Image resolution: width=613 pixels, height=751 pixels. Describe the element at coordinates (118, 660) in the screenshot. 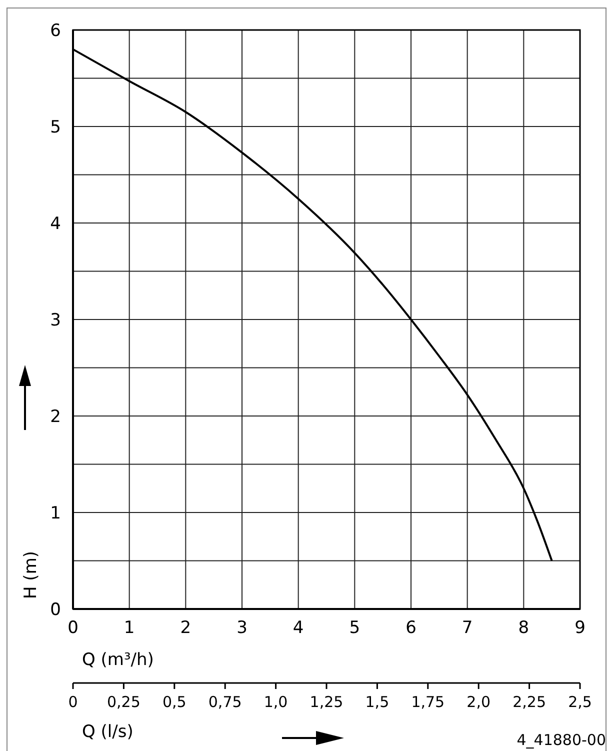

I see `x-axis-title: Q (m³/h)` at that location.